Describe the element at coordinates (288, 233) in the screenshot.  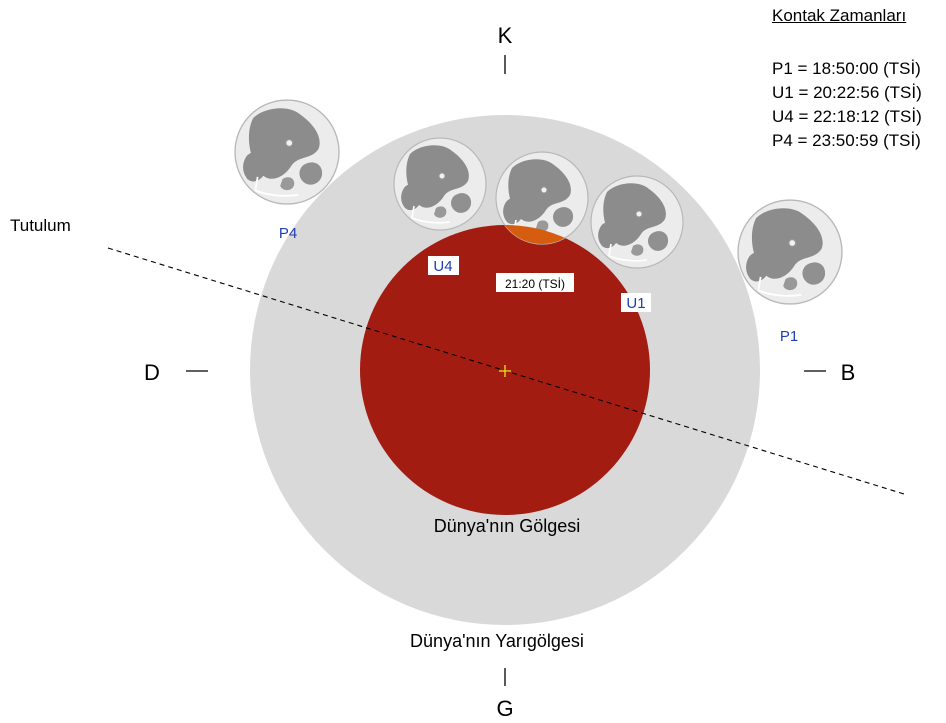
I see `p4-label: P4` at that location.